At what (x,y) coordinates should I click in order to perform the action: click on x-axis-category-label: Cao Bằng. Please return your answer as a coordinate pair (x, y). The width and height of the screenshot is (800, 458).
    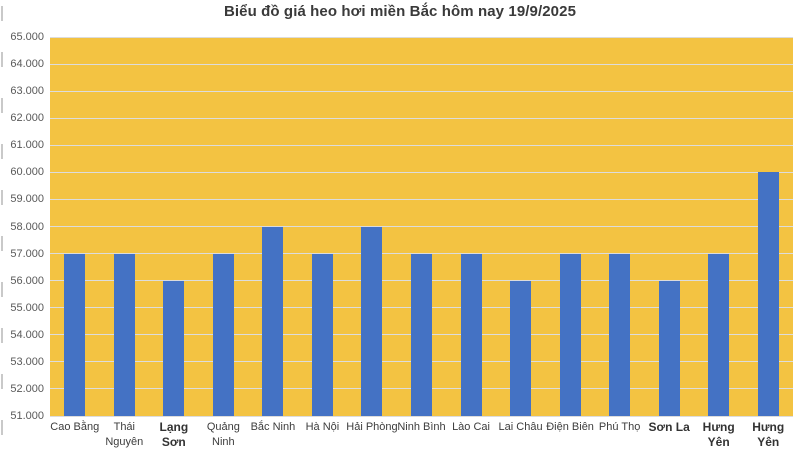
    Looking at the image, I should click on (75, 427).